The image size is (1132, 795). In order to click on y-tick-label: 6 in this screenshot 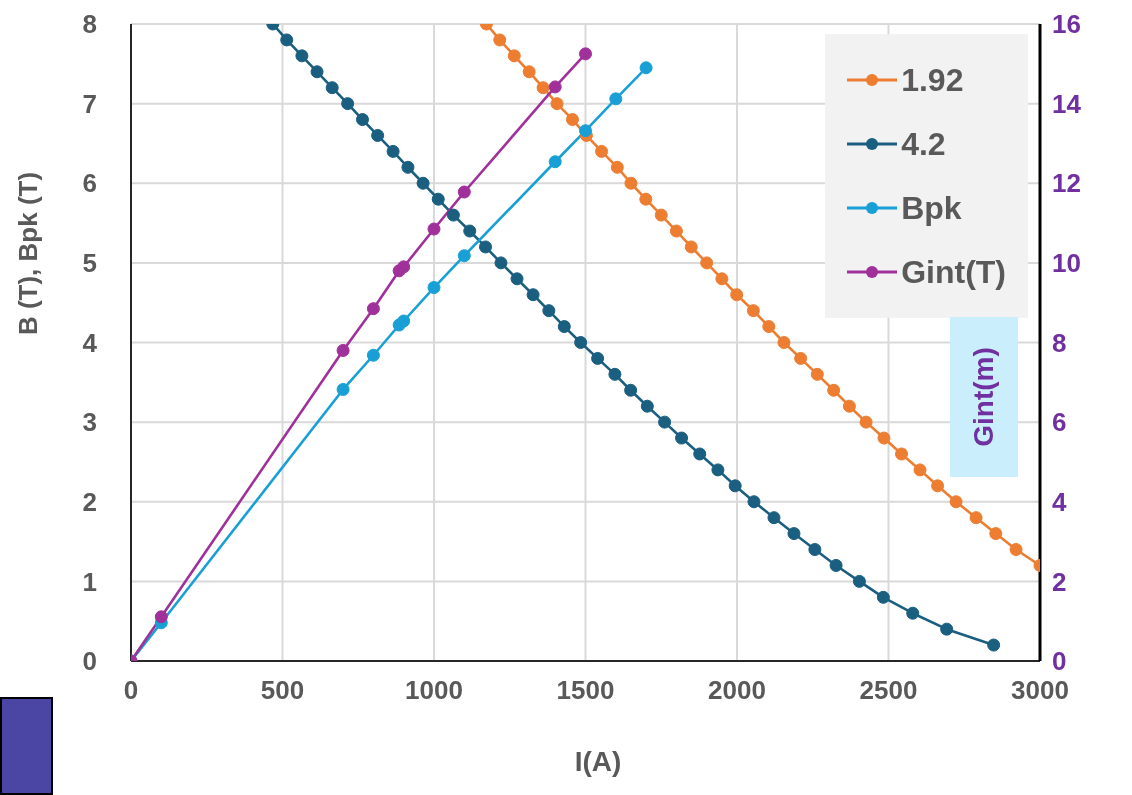, I will do `click(89, 183)`.